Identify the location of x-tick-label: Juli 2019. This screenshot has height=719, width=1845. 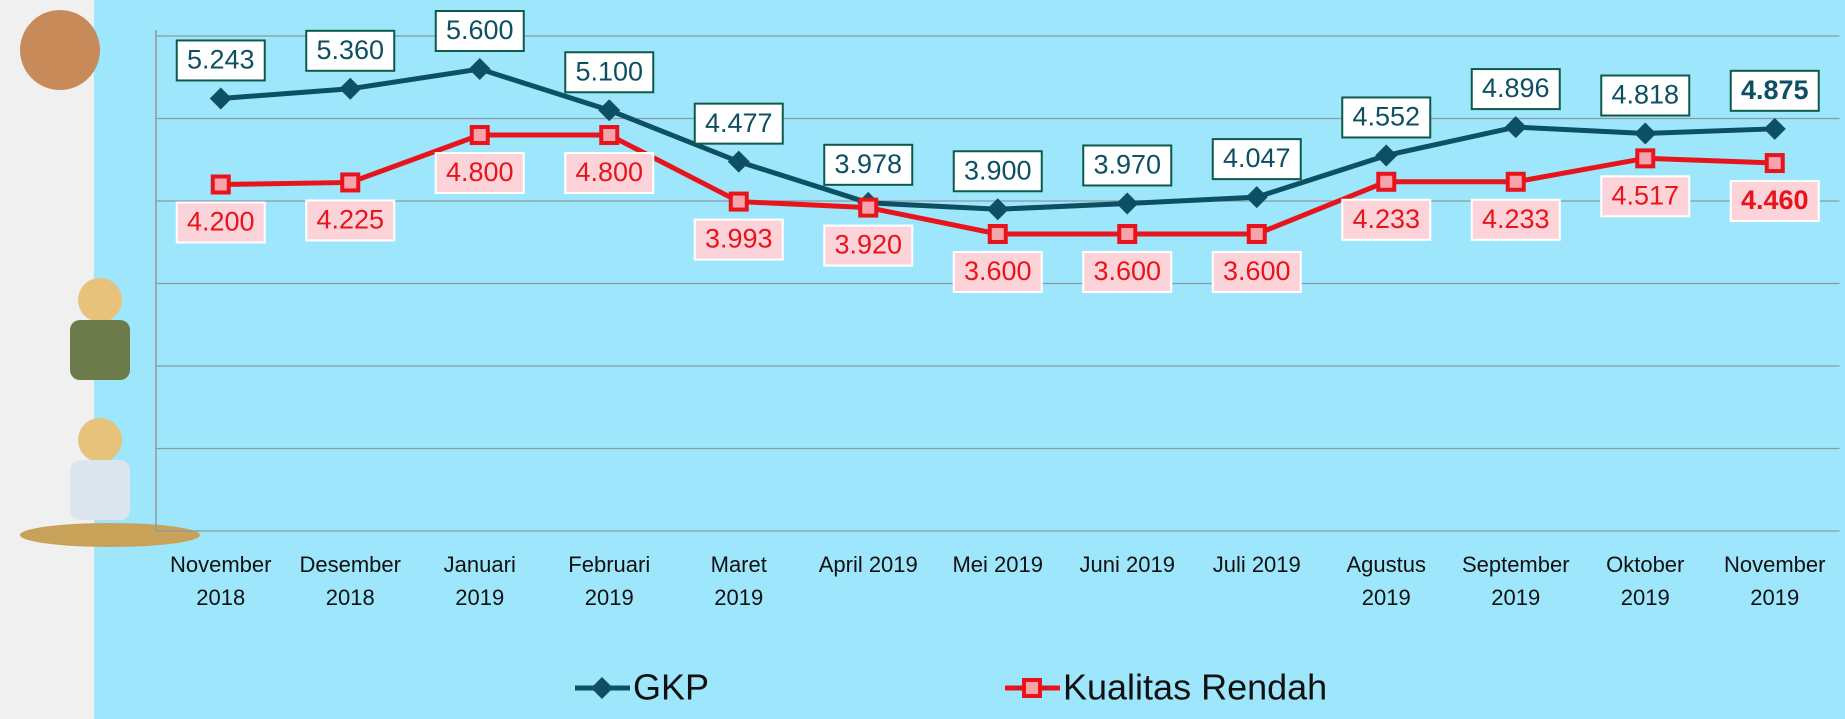
(1256, 564).